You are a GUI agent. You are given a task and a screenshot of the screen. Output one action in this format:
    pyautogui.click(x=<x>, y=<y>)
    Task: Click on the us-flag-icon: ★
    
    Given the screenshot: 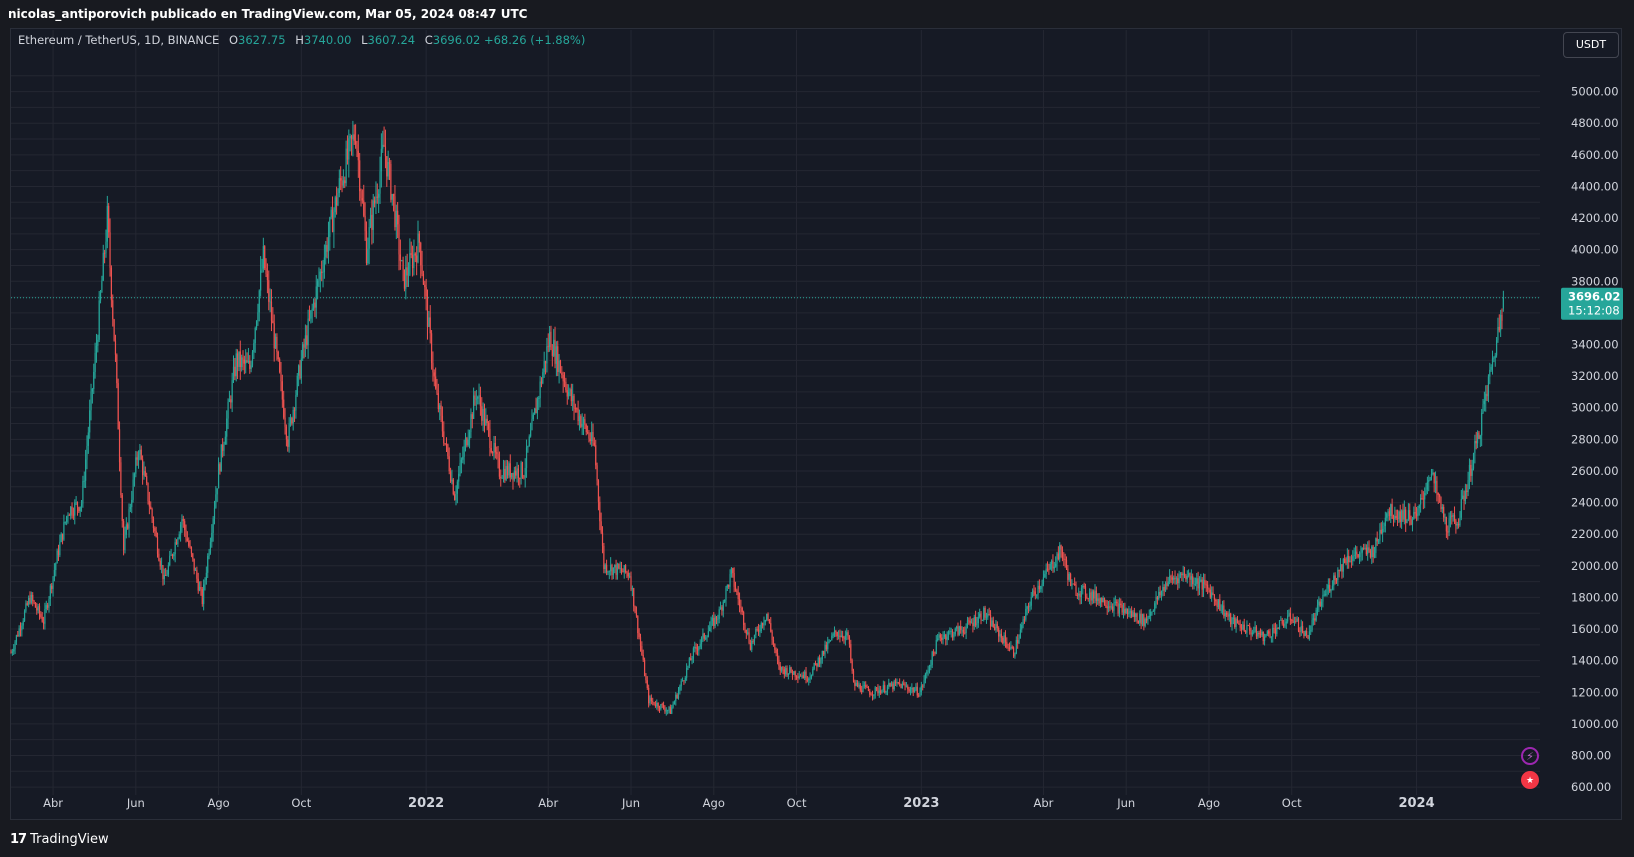 What is the action you would take?
    pyautogui.click(x=1530, y=780)
    